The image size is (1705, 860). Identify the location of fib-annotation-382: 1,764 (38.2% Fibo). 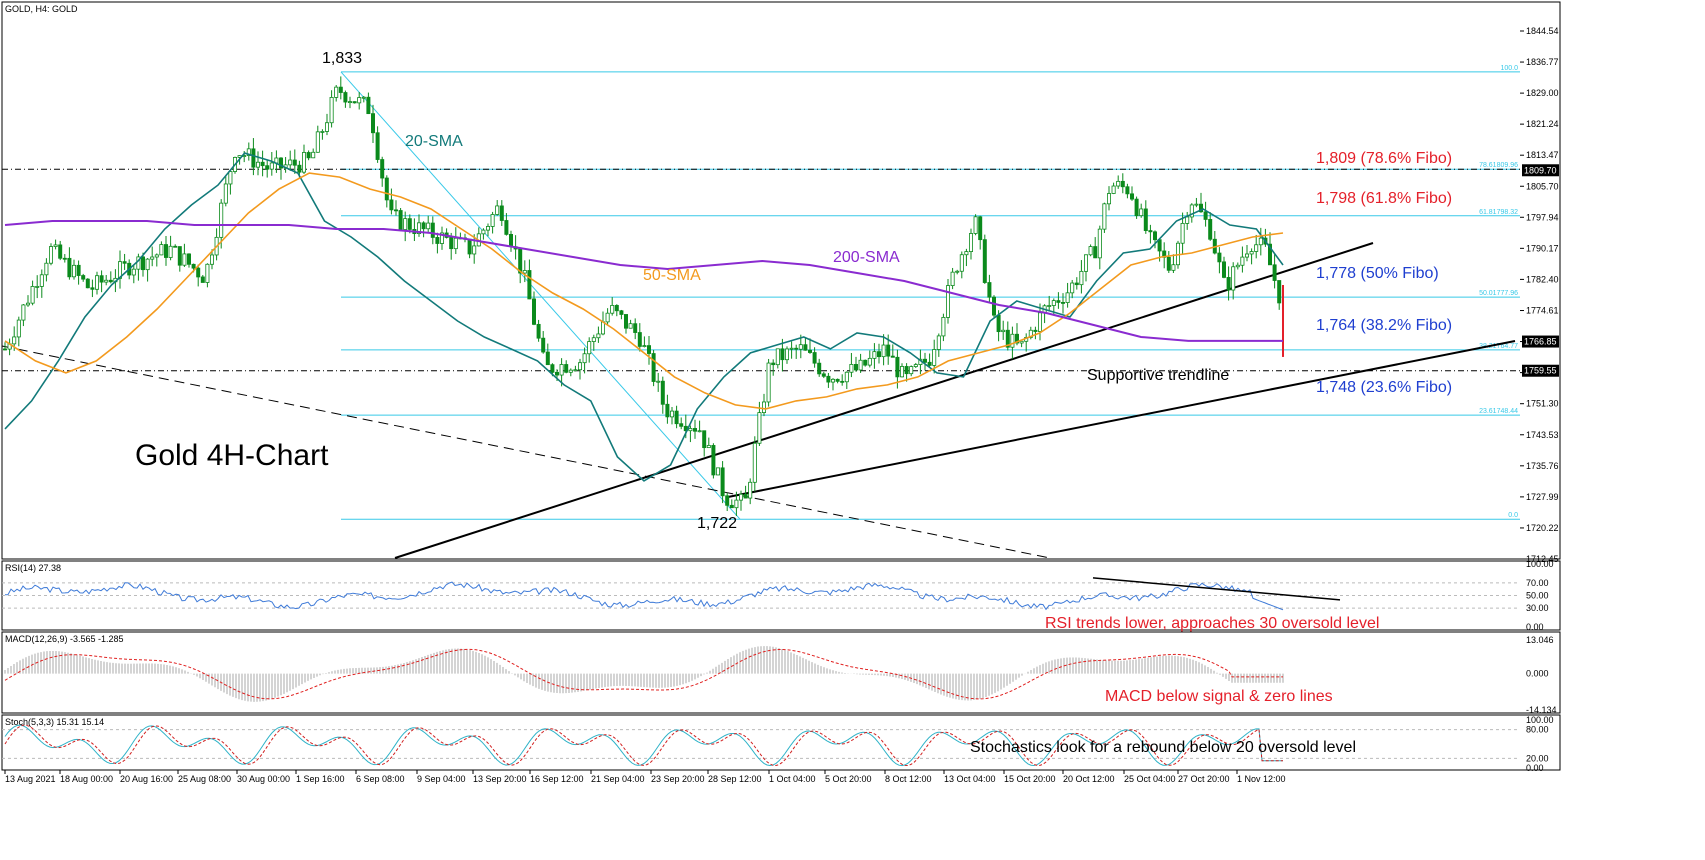
(1384, 325).